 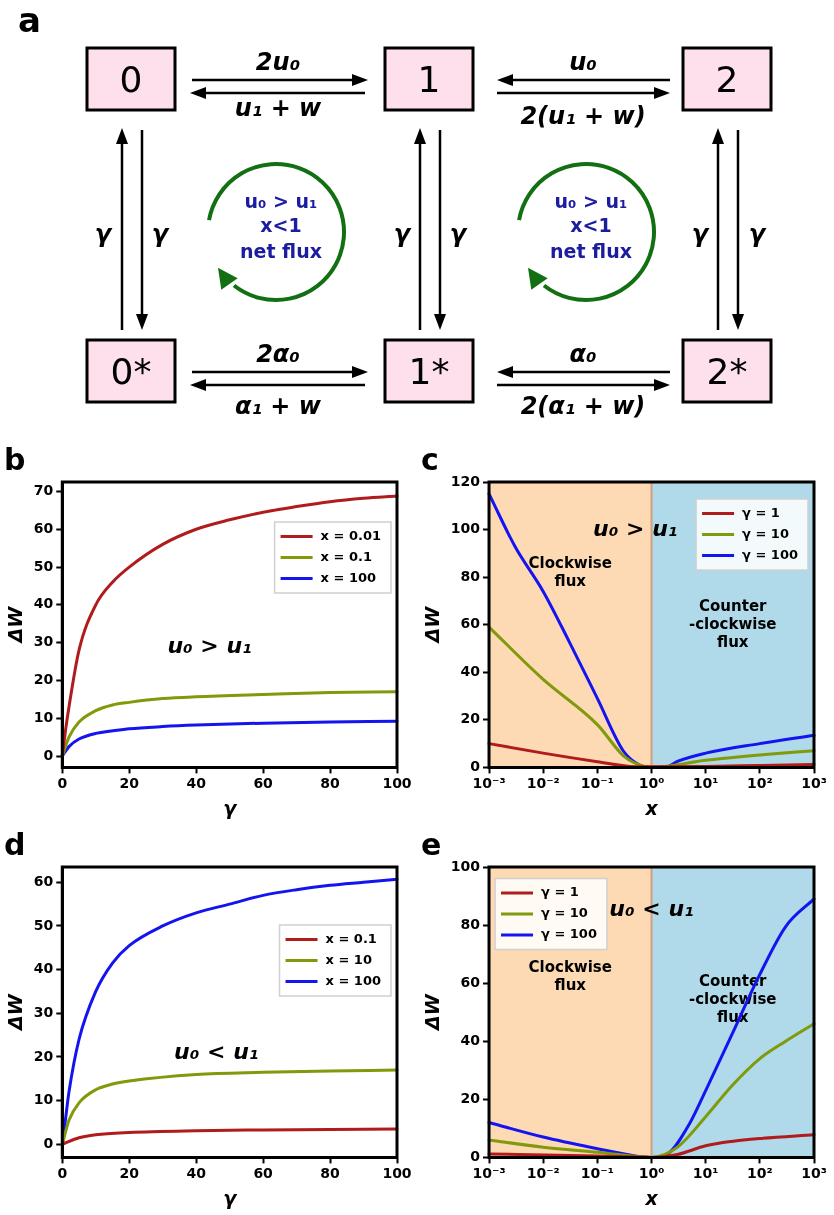 What do you see at coordinates (560, 892) in the screenshot?
I see `legend-label: γ = 1` at bounding box center [560, 892].